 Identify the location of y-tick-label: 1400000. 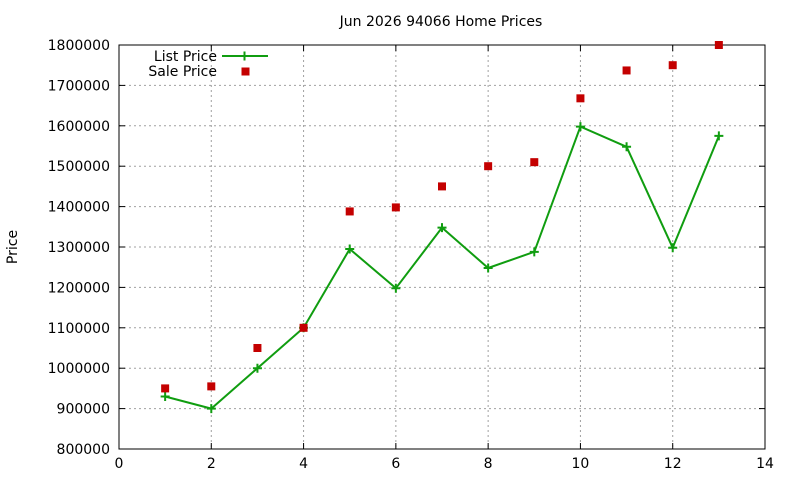
(79, 208).